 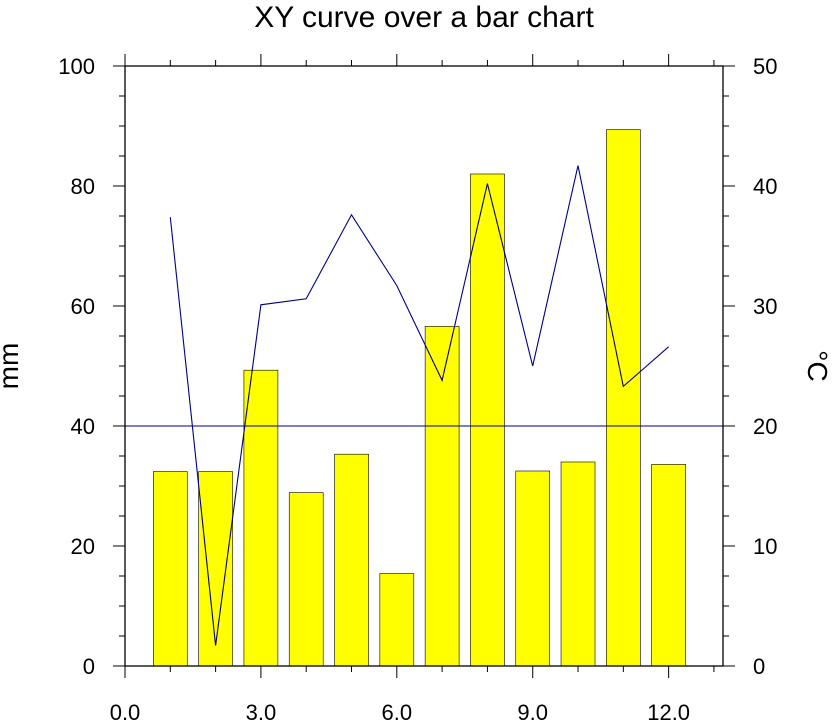 What do you see at coordinates (83, 306) in the screenshot?
I see `y-left-tick-label: 60` at bounding box center [83, 306].